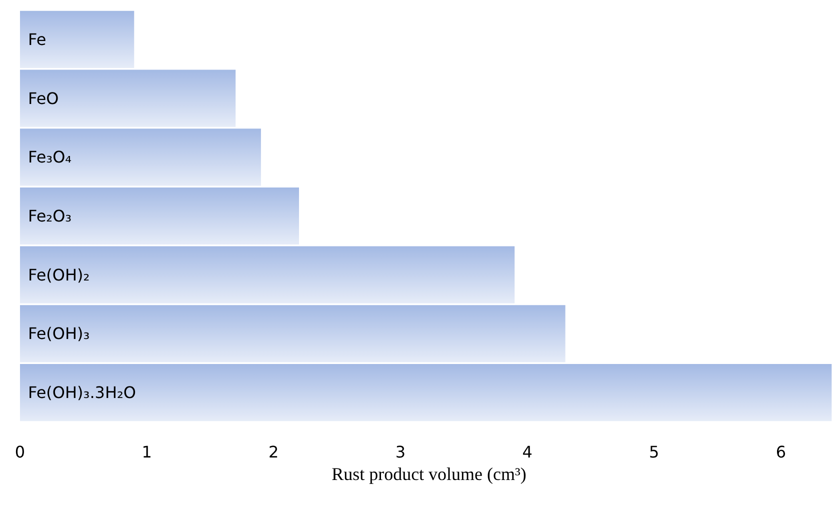  Describe the element at coordinates (59, 274) in the screenshot. I see `y-tick-label: Fe(OH)₂` at that location.